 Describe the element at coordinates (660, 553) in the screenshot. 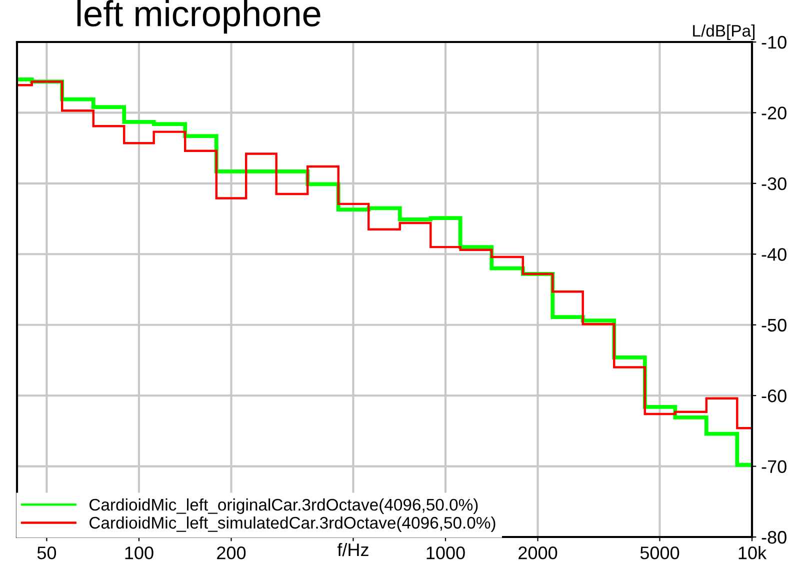

I see `x-tick-label: 5000` at that location.